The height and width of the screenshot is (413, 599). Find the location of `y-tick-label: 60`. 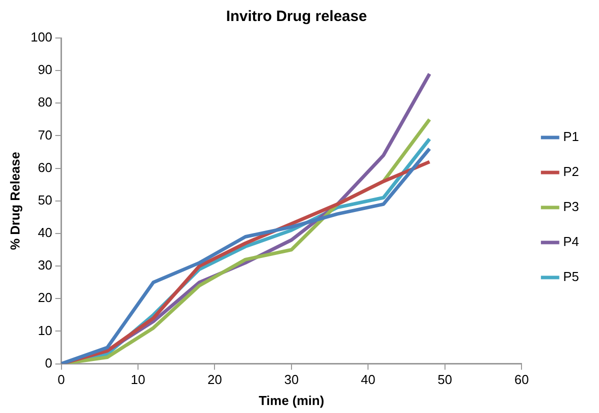

y-tick-label: 60 is located at coordinates (45, 167).